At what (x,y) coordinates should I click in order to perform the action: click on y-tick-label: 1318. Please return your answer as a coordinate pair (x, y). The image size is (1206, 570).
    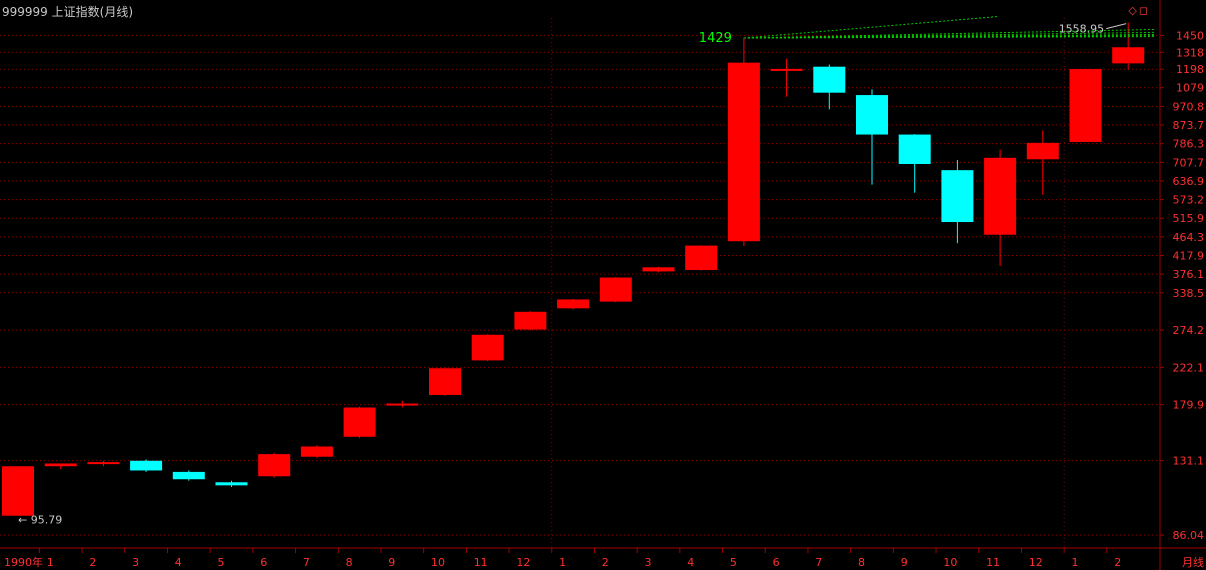
    Looking at the image, I should click on (1190, 52).